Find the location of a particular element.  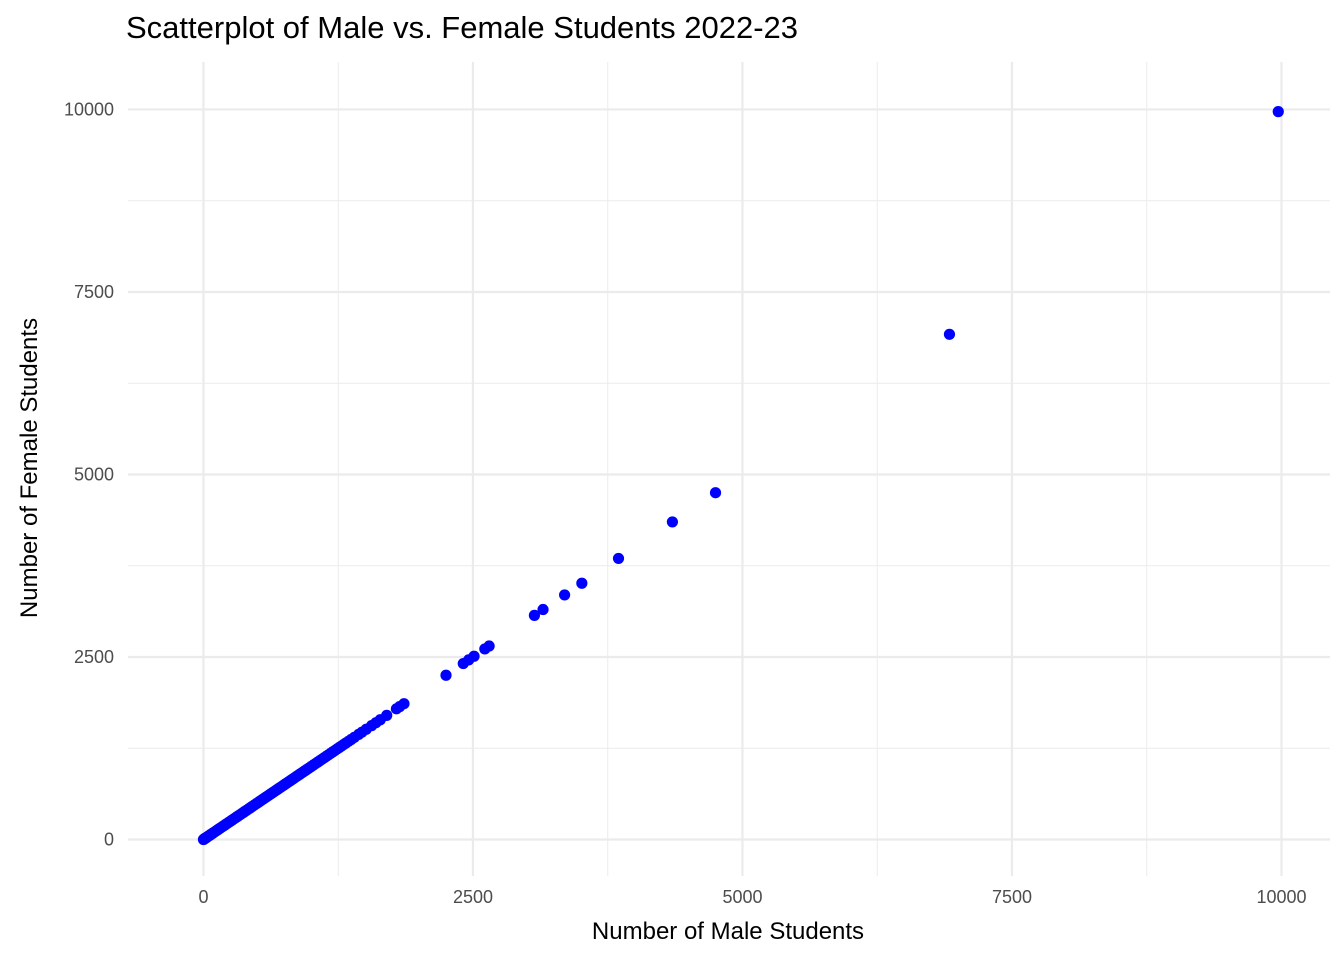

x-tick-label: 5000 is located at coordinates (742, 897).